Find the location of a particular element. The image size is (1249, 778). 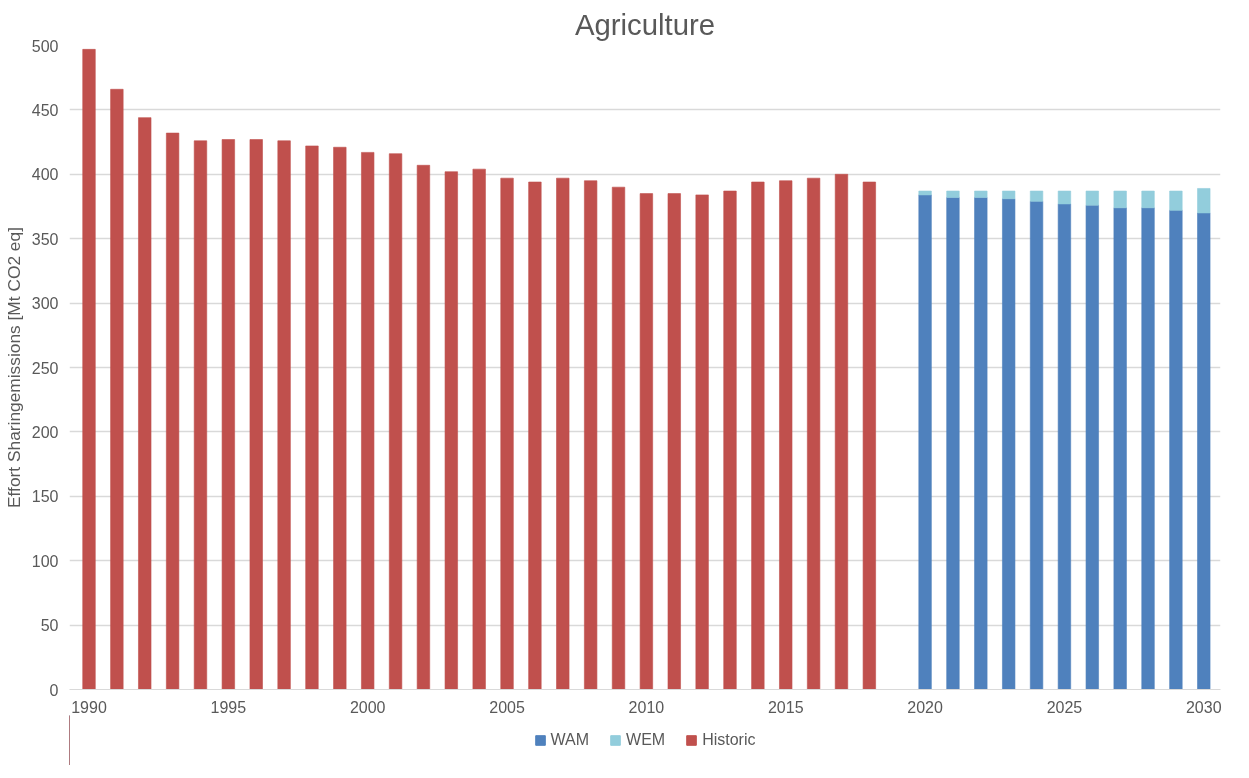

y-tick-label: 450 is located at coordinates (45, 110).